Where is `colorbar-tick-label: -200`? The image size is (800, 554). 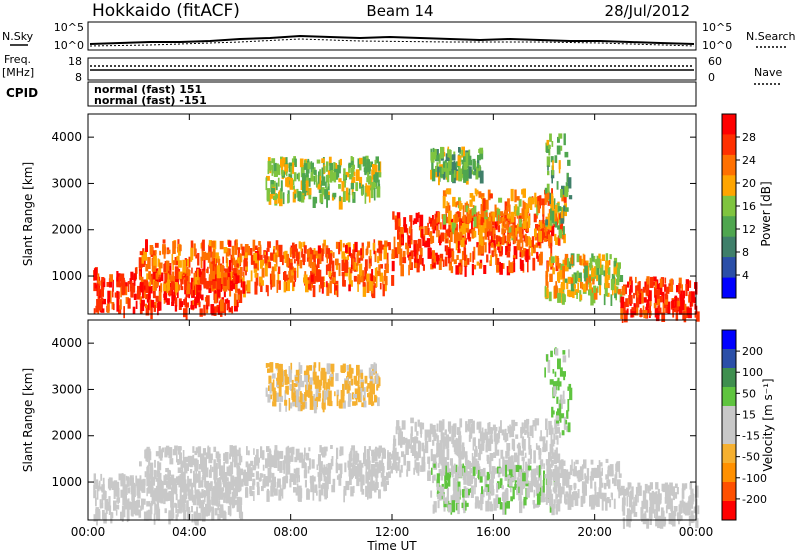
colorbar-tick-label: -200 is located at coordinates (754, 499).